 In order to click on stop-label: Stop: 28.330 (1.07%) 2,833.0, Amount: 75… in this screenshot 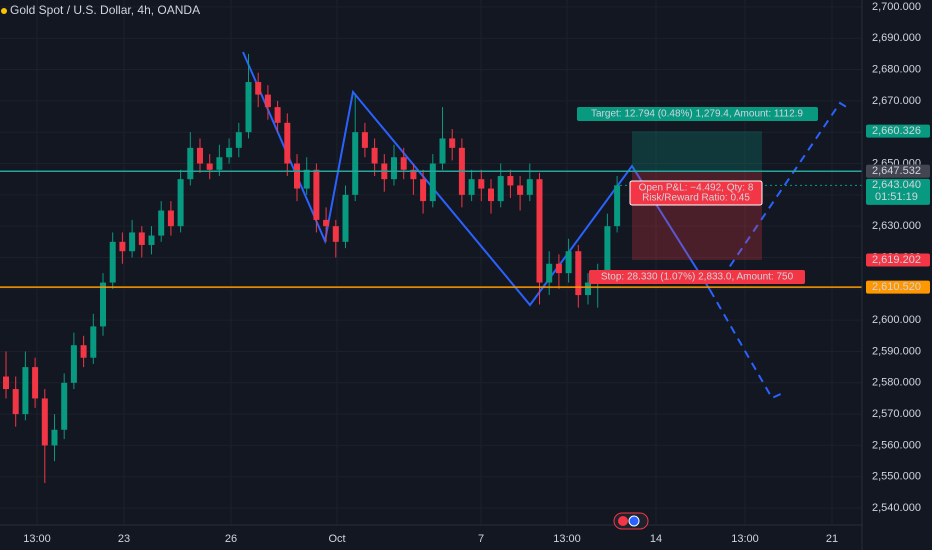, I will do `click(697, 277)`.